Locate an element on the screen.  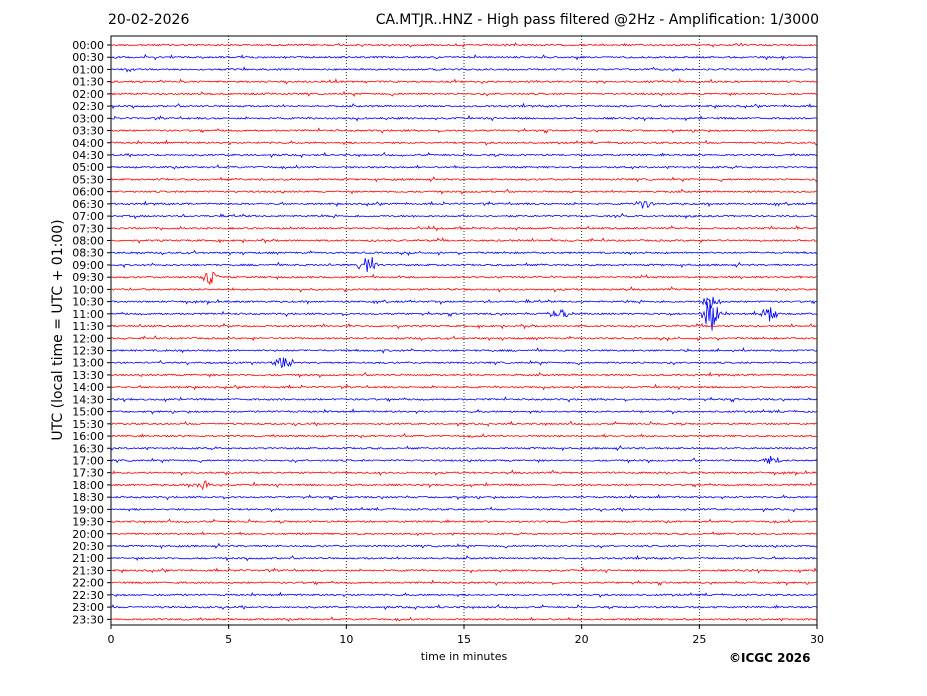
x-tick-label: 25 is located at coordinates (699, 639).